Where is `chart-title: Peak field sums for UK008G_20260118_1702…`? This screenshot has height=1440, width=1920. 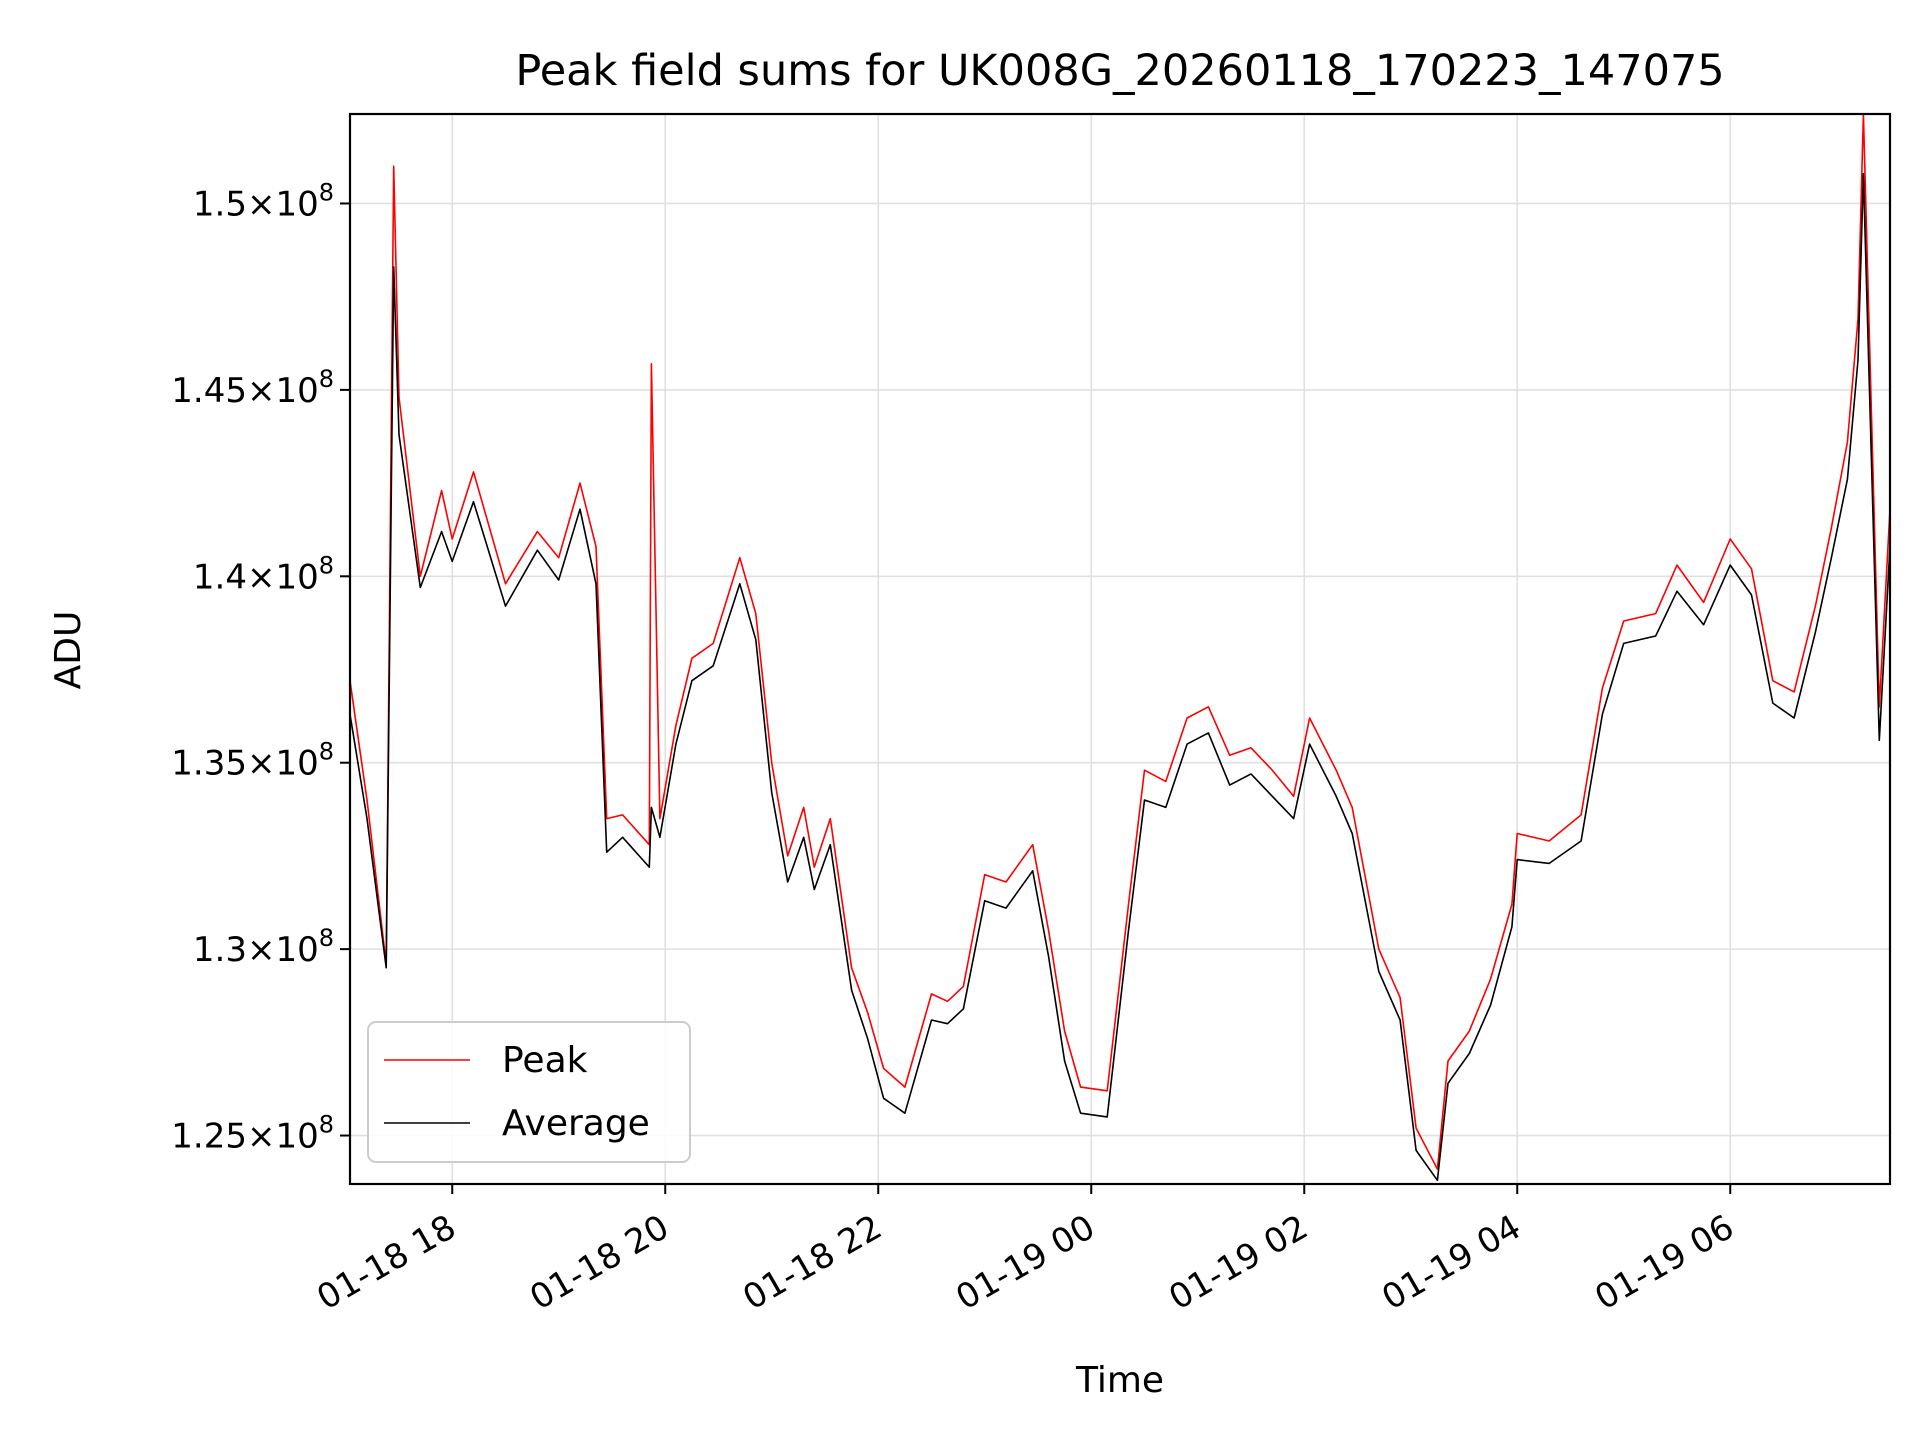
chart-title: Peak field sums for UK008G_20260118_1702… is located at coordinates (1119, 71).